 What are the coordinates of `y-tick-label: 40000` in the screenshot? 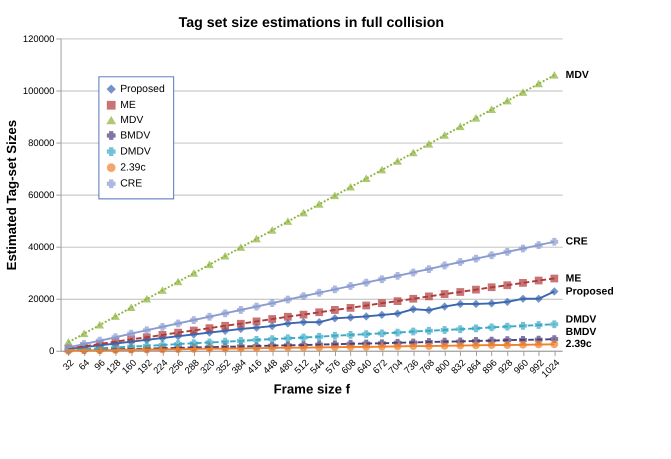 It's located at (41, 248).